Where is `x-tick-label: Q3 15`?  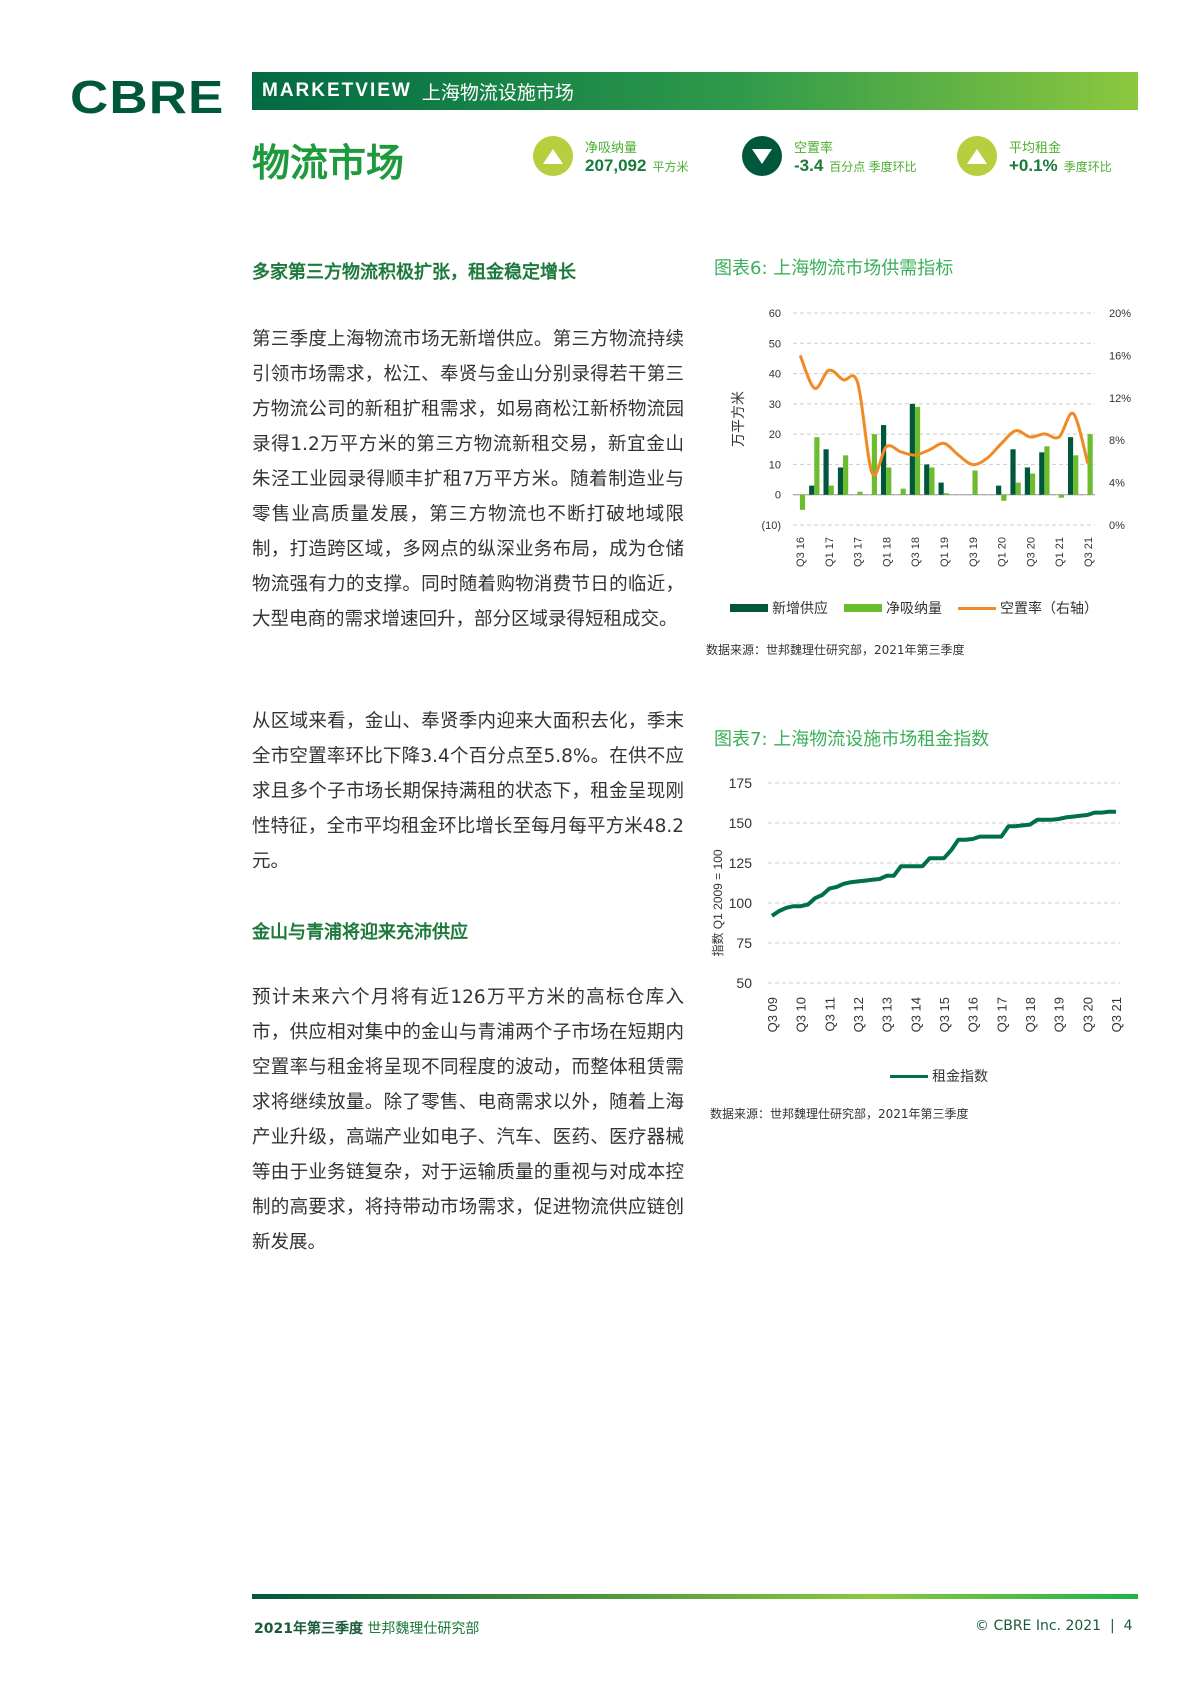 x-tick-label: Q3 15 is located at coordinates (944, 1014).